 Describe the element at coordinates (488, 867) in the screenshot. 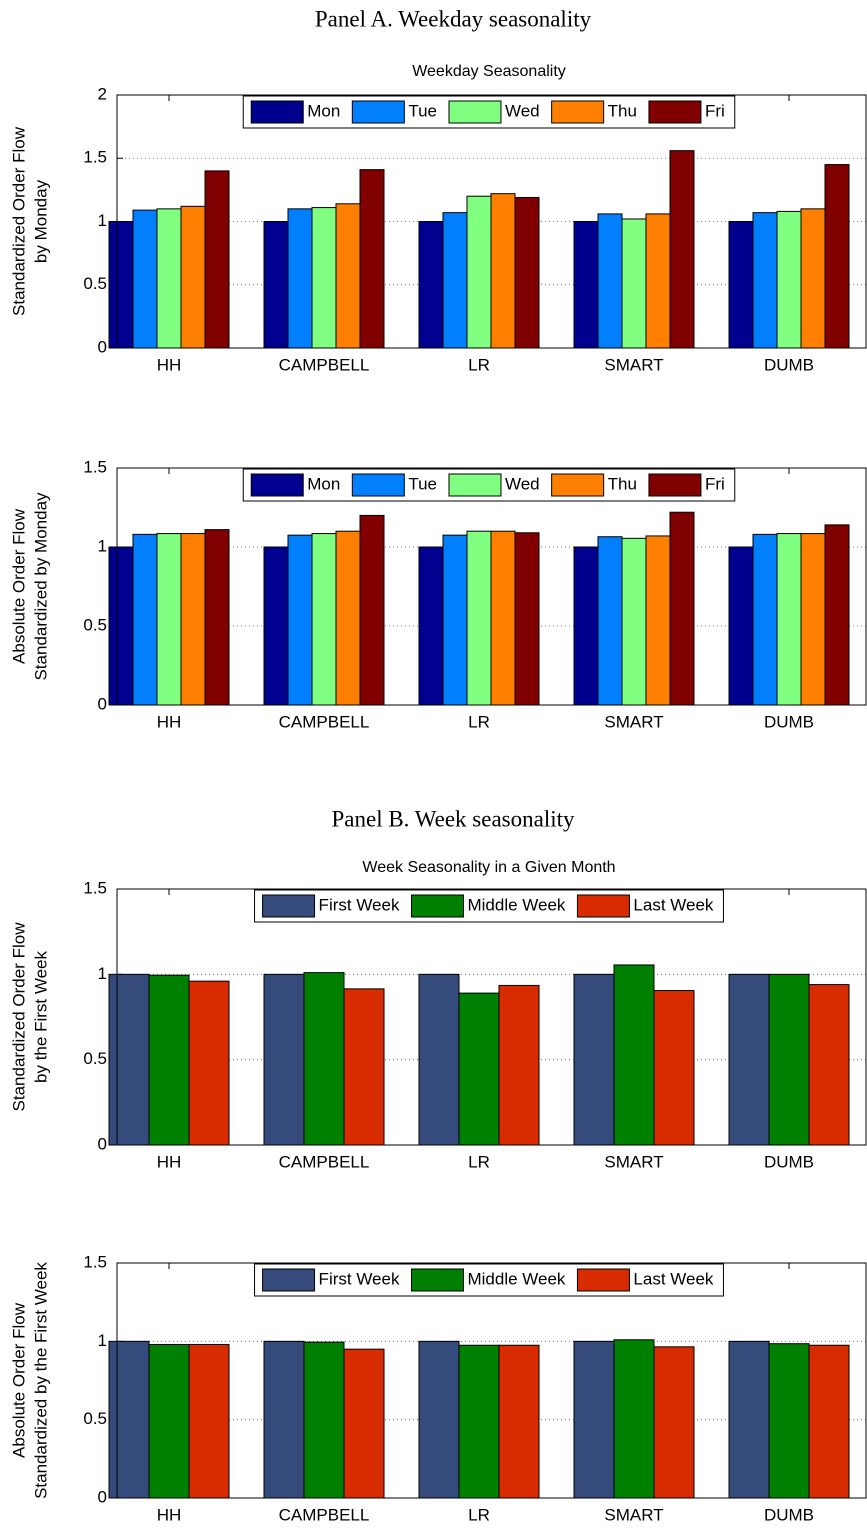

I see `chart-title: Week Seasonality in a Given Month` at that location.